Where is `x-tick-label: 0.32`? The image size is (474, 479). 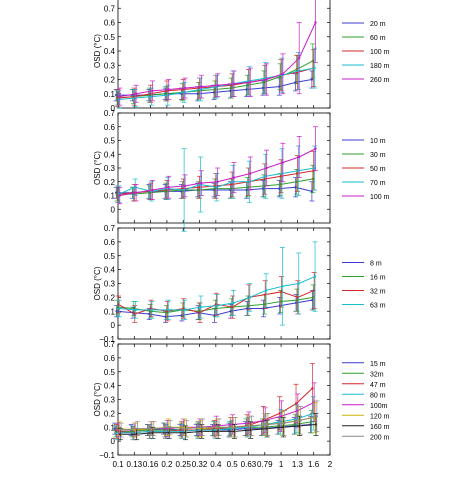 x-tick-label: 0.32 is located at coordinates (200, 464).